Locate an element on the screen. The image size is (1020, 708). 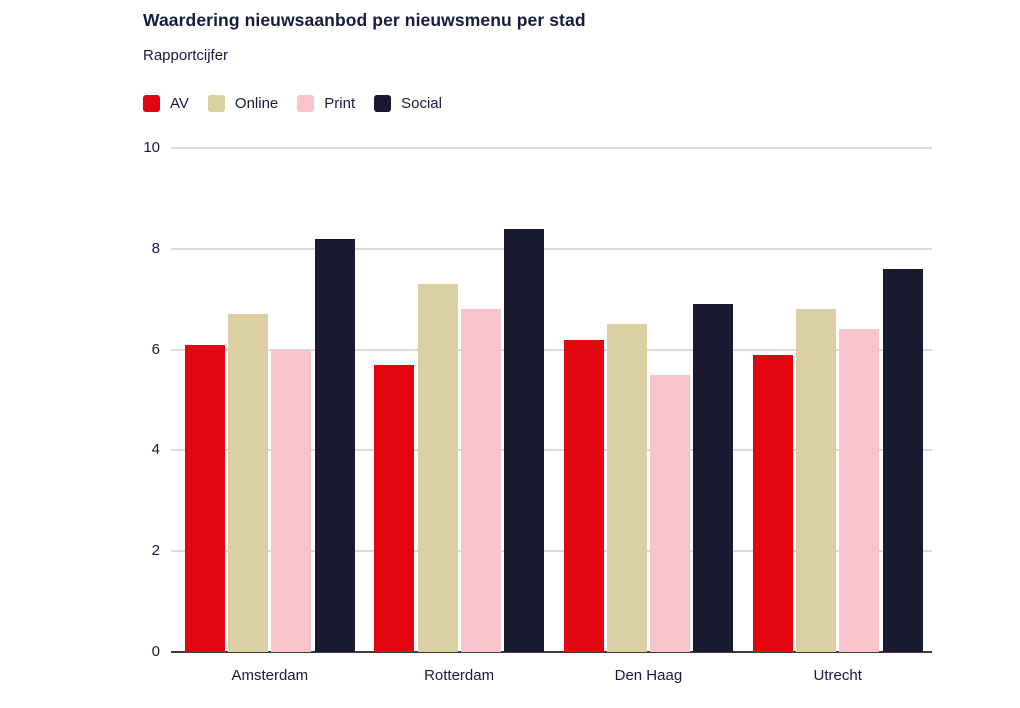
x-axis-label-utrecht: Utrecht is located at coordinates (837, 675).